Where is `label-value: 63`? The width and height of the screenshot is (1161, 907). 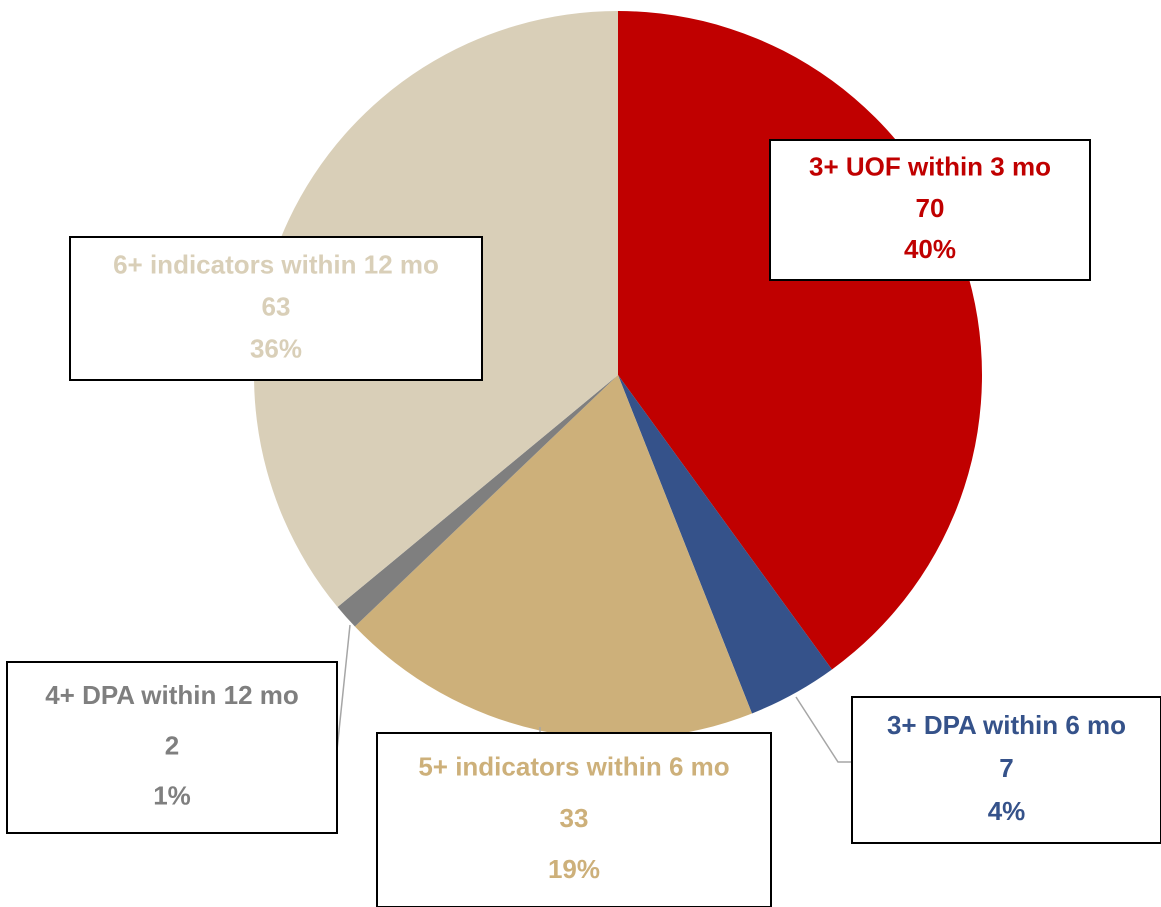
label-value: 63 is located at coordinates (276, 306).